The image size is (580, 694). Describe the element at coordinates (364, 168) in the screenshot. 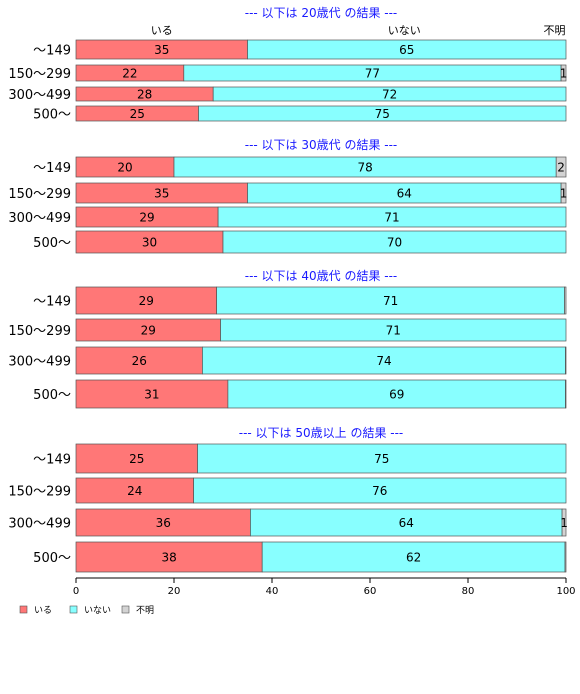

I see `data-label: 78` at that location.